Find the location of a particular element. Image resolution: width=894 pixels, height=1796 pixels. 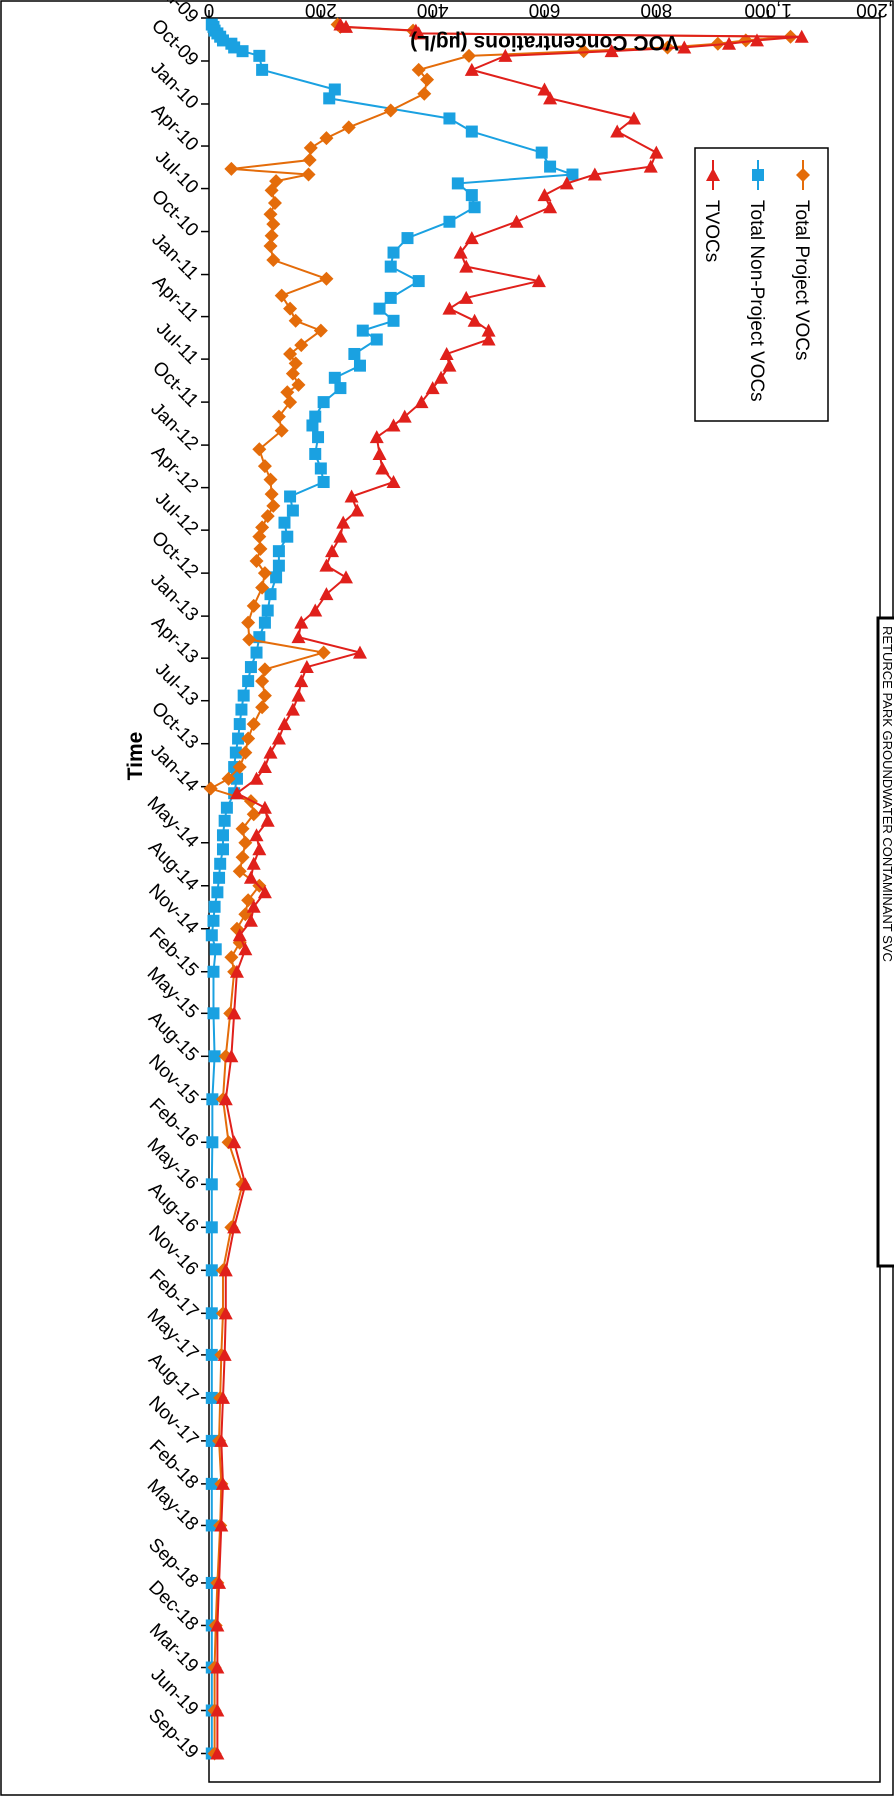

y-axis-title: VOC Concentrations (µg/L) is located at coordinates (544, 42).